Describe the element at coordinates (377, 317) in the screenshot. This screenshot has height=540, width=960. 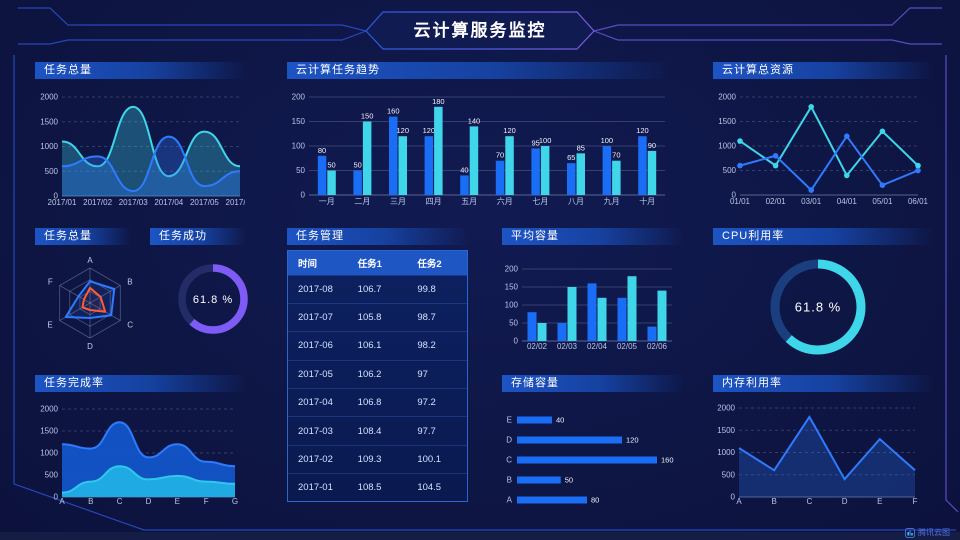
I see `table-cell: 105.8` at that location.